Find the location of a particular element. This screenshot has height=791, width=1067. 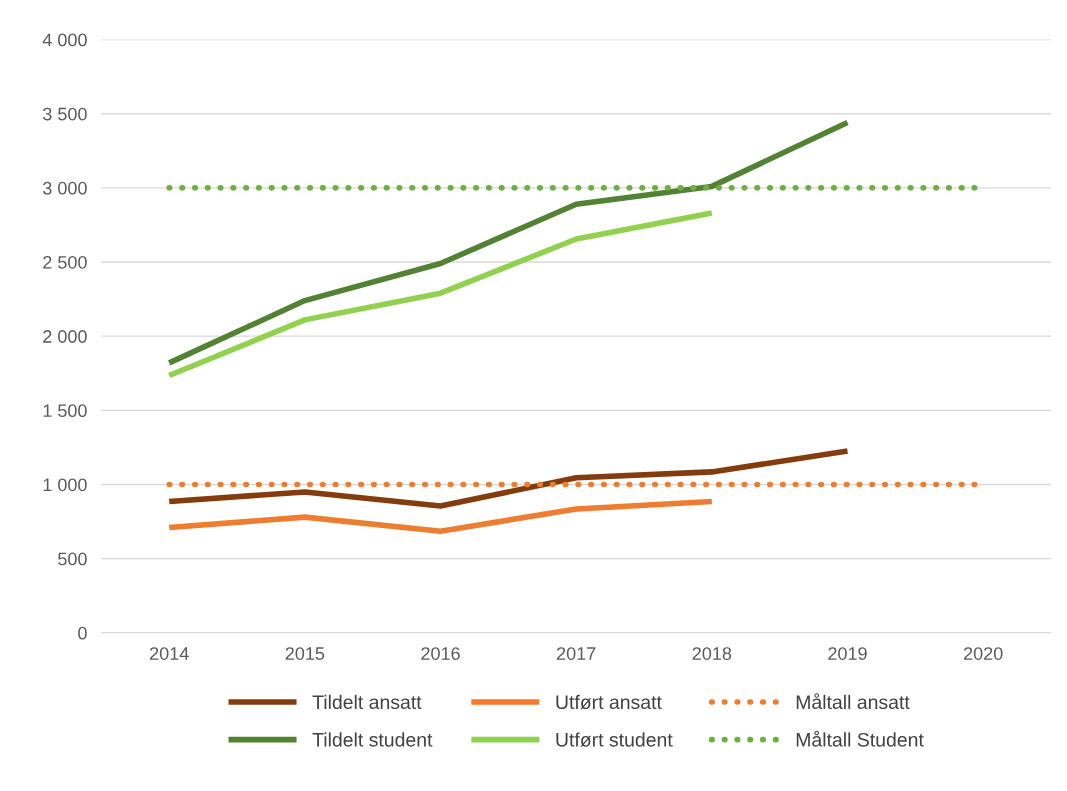

y-tick-label: 3 500 is located at coordinates (64, 114).